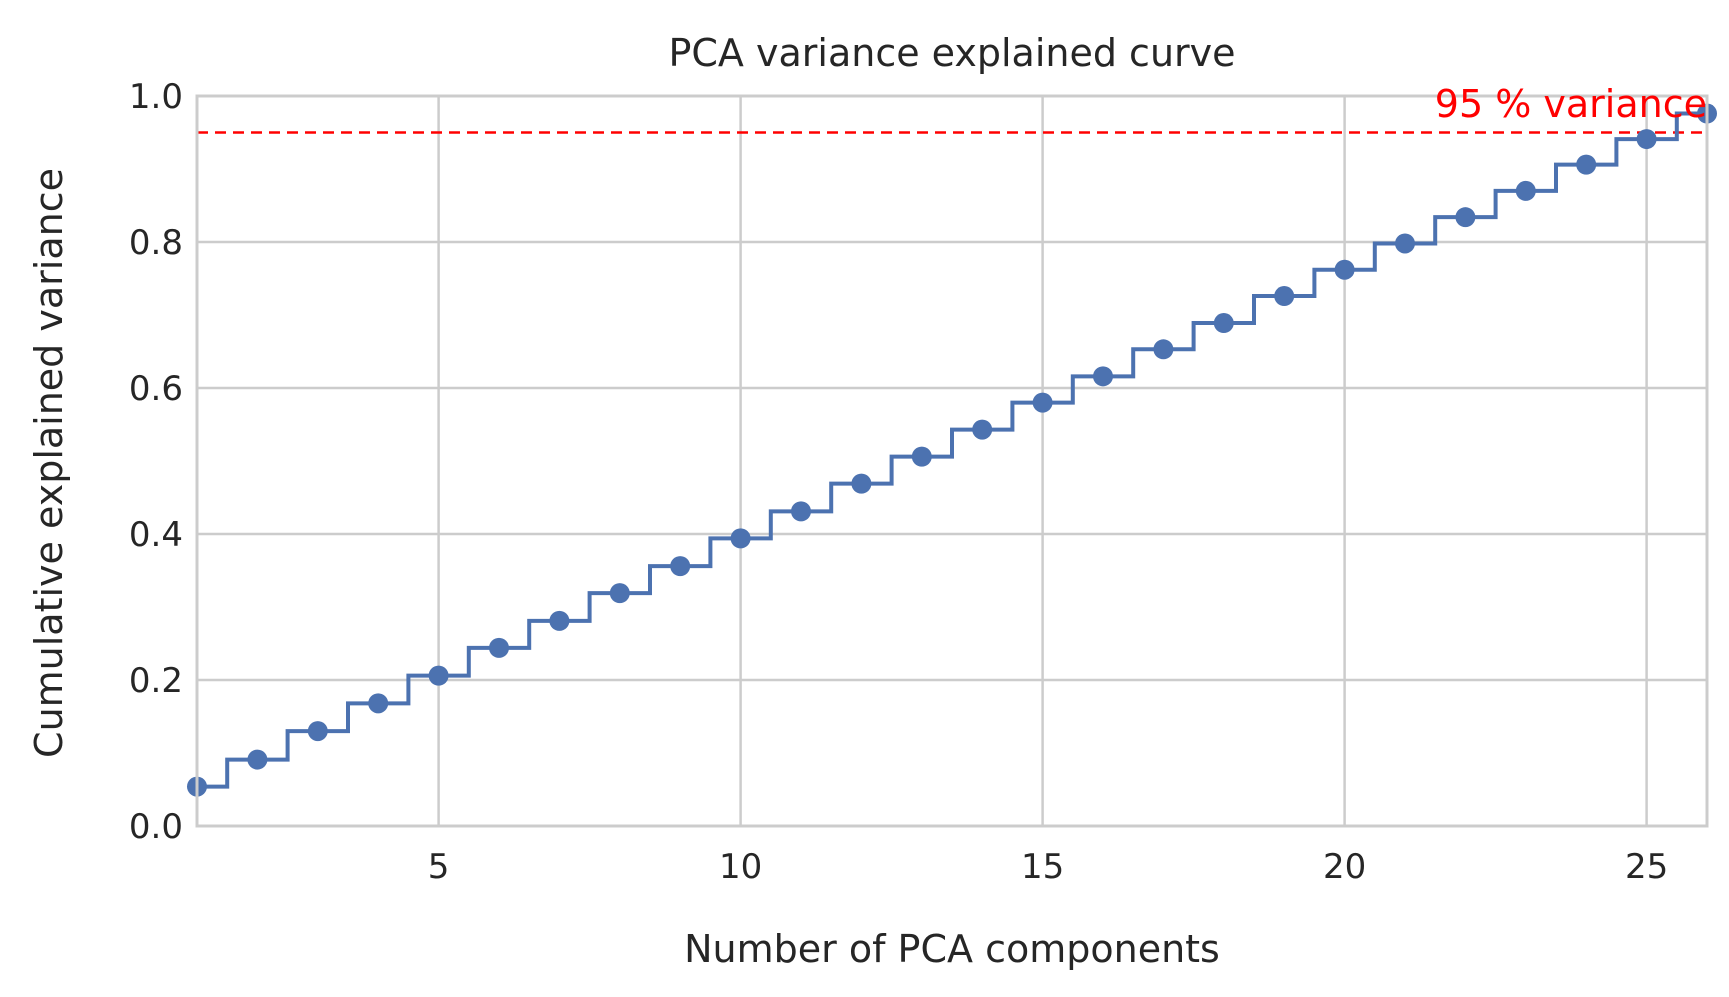  I want to click on x-tick-label: 20, so click(1344, 867).